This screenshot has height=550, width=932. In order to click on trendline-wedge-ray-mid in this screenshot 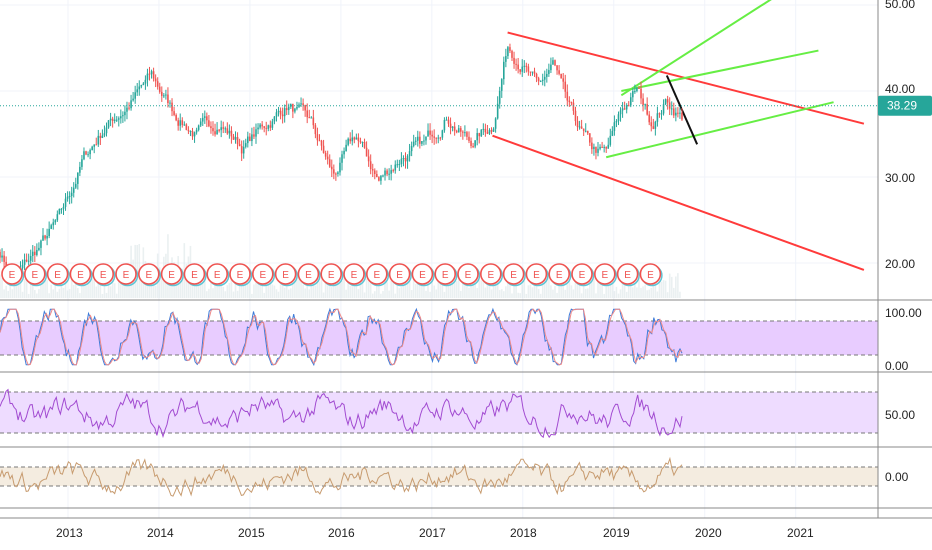, I will do `click(720, 70)`.